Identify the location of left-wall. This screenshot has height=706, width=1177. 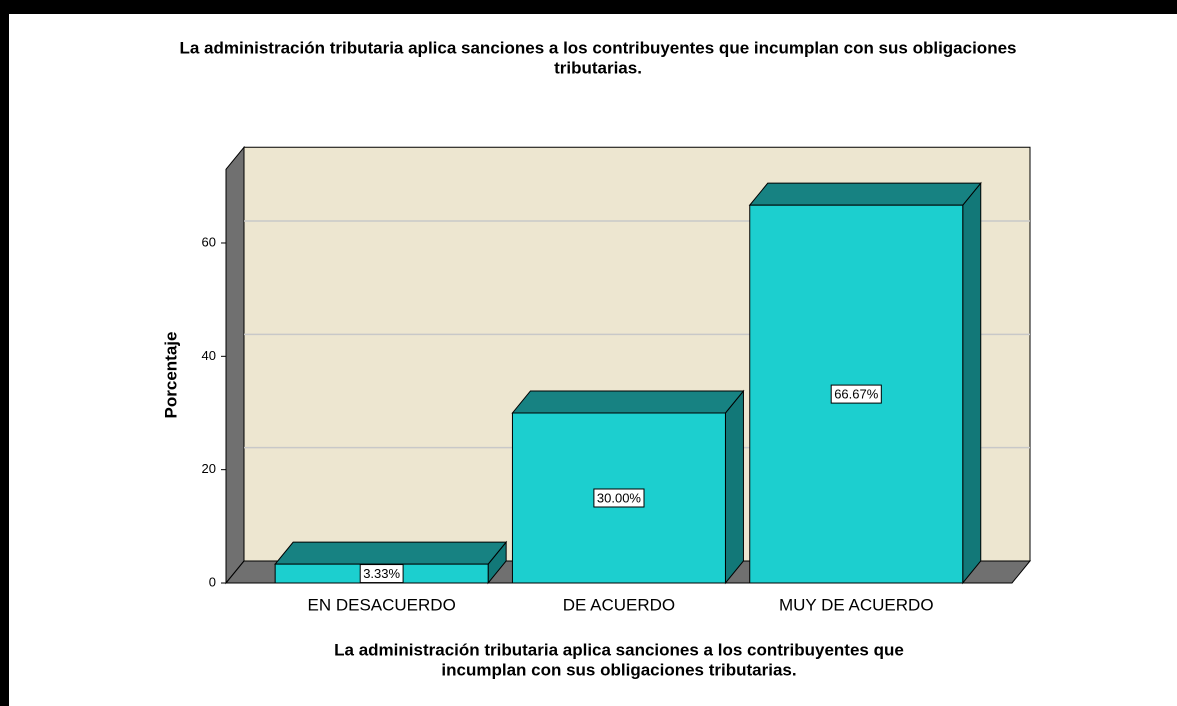
(235, 365).